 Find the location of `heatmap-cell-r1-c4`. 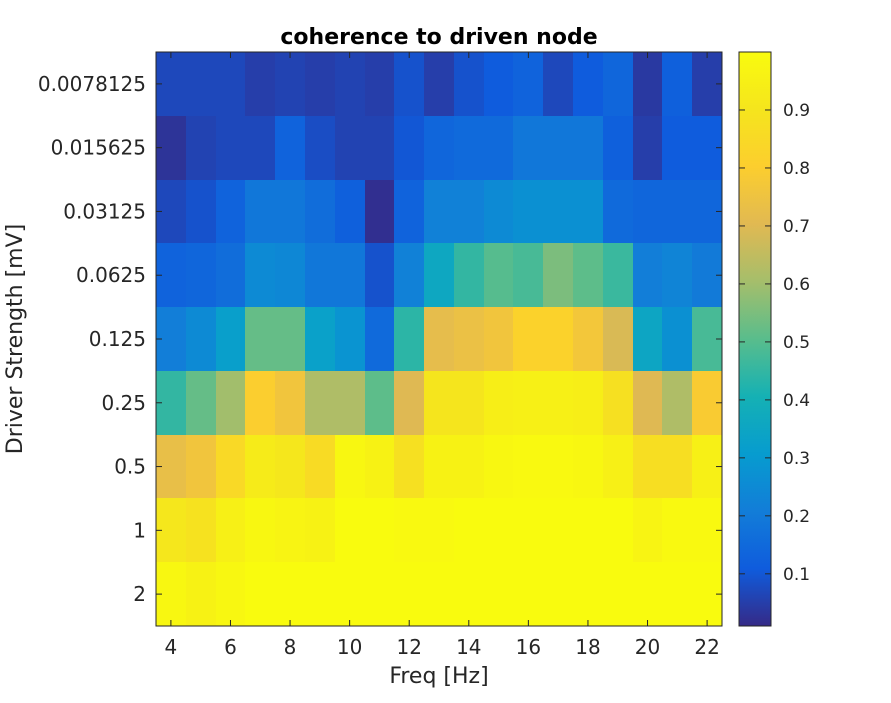

heatmap-cell-r1-c4 is located at coordinates (290, 148).